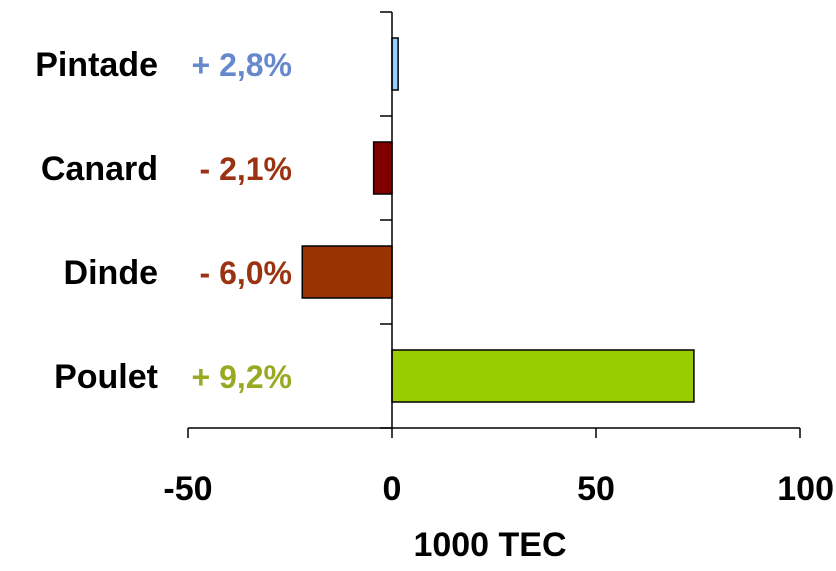  What do you see at coordinates (246, 169) in the screenshot?
I see `percent-label-canard: - 2,1%` at bounding box center [246, 169].